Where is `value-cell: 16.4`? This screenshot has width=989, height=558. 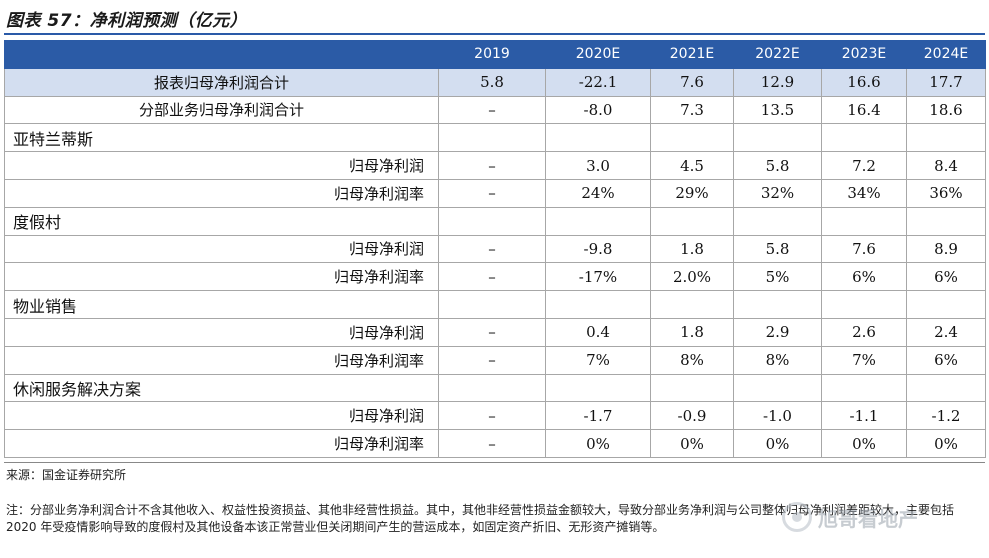
value-cell: 16.4 is located at coordinates (864, 110).